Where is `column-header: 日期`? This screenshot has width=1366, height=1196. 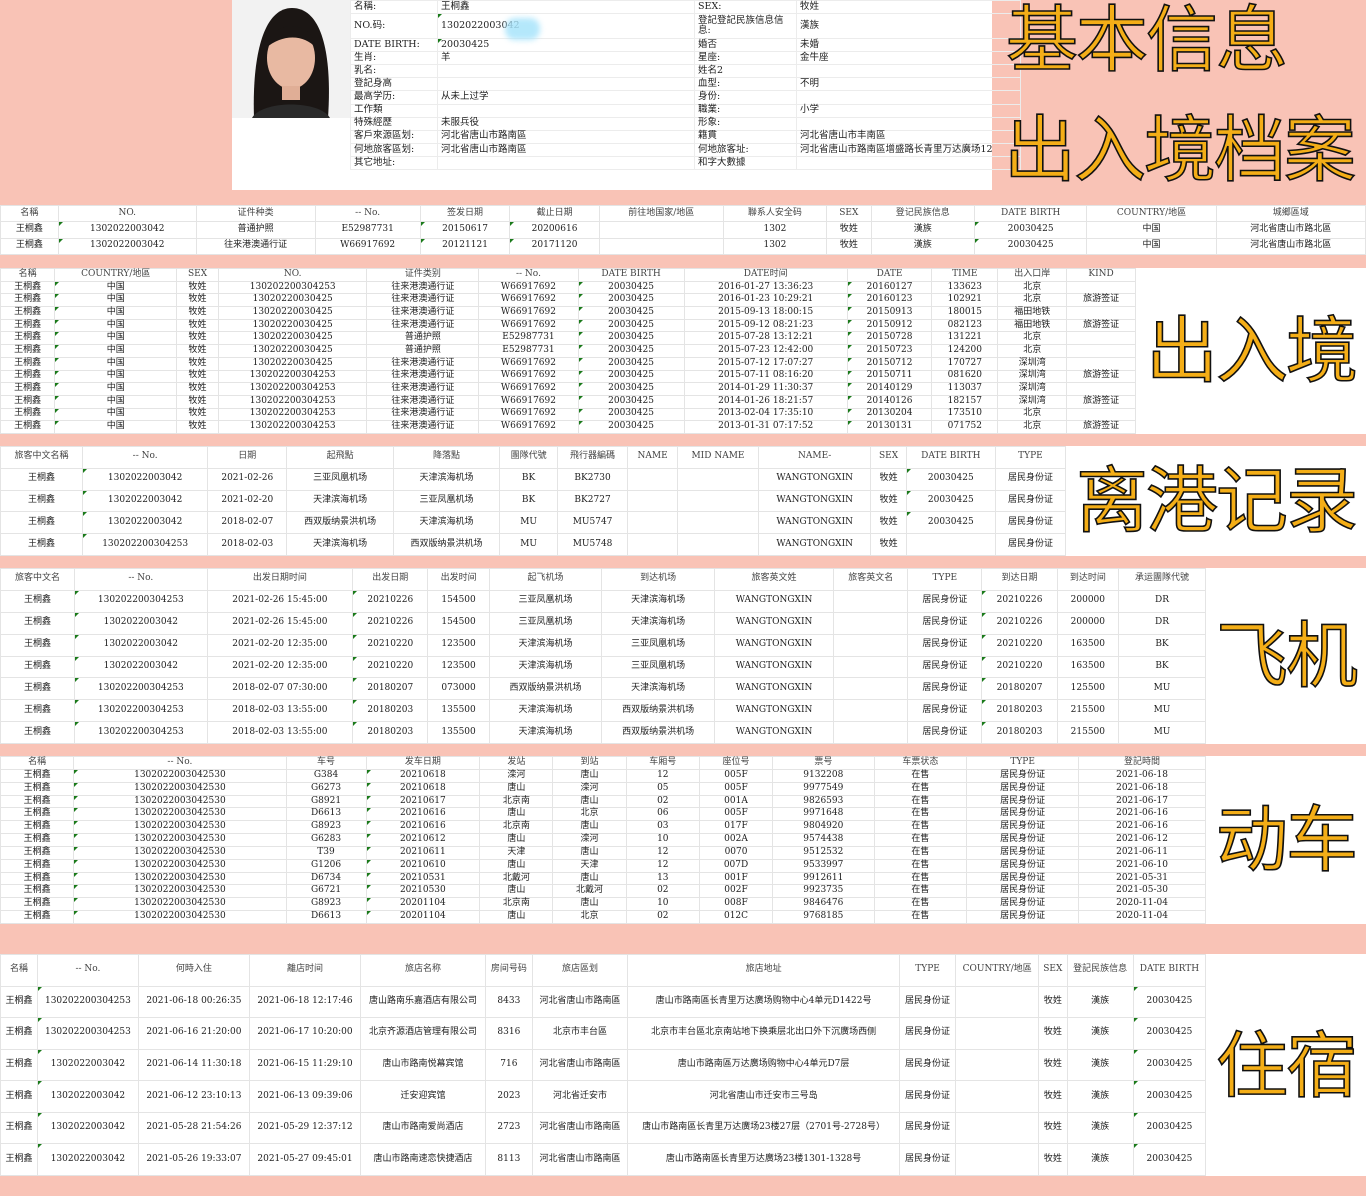
column-header: 日期 is located at coordinates (247, 457).